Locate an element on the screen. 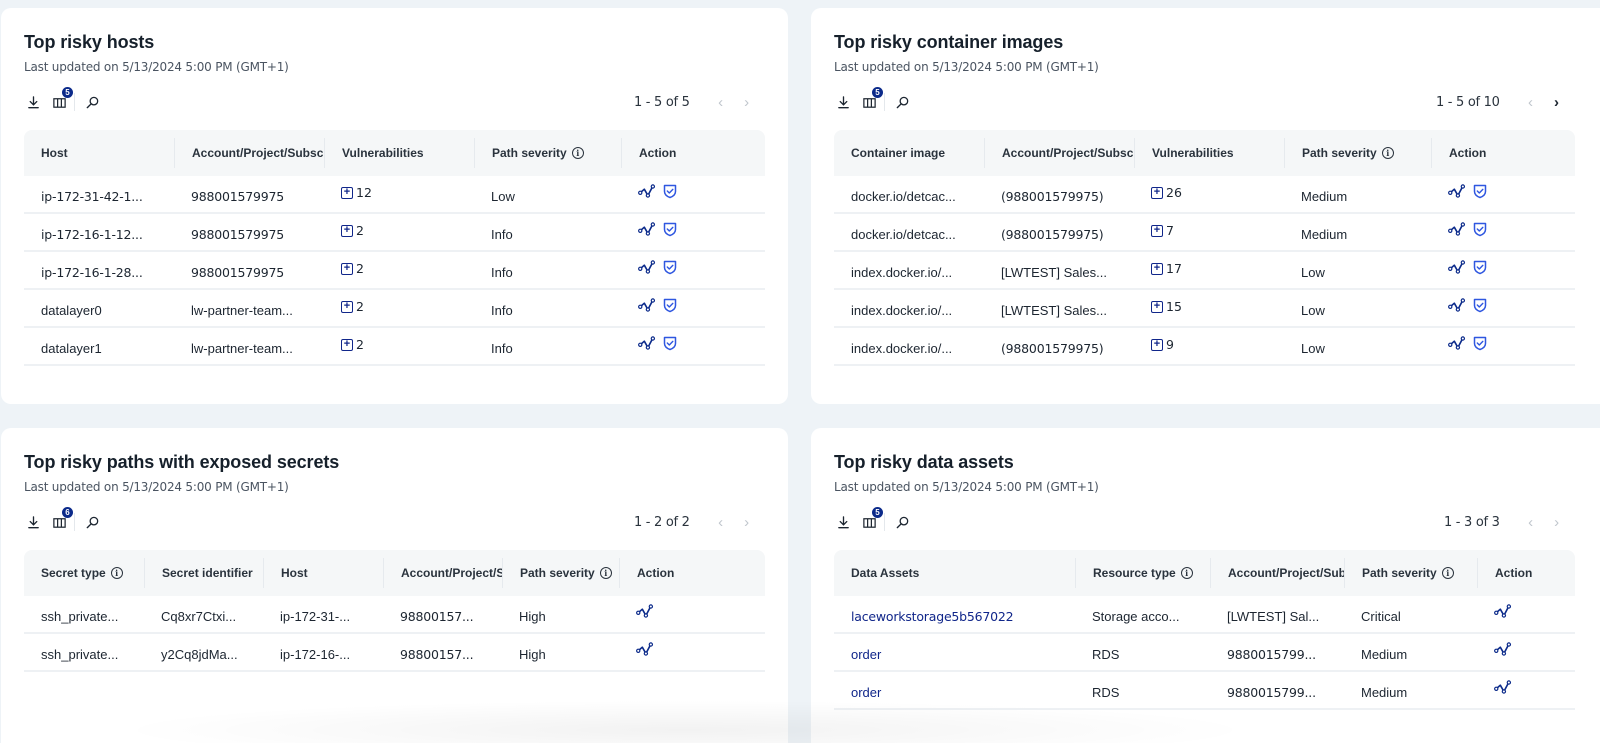  column-header-secret-type: Secret type i is located at coordinates (84, 573).